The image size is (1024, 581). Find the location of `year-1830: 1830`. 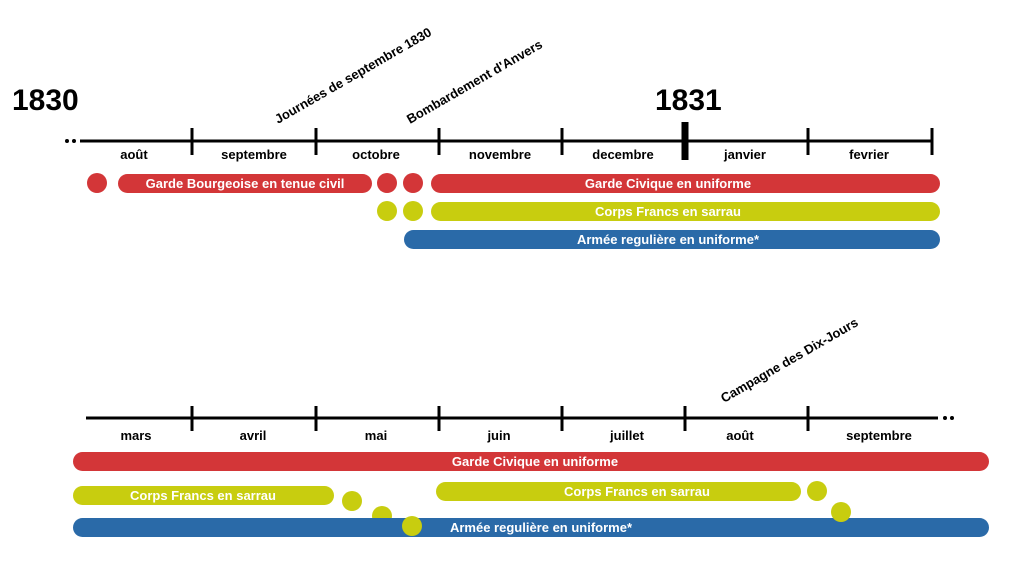

year-1830: 1830 is located at coordinates (45, 100).